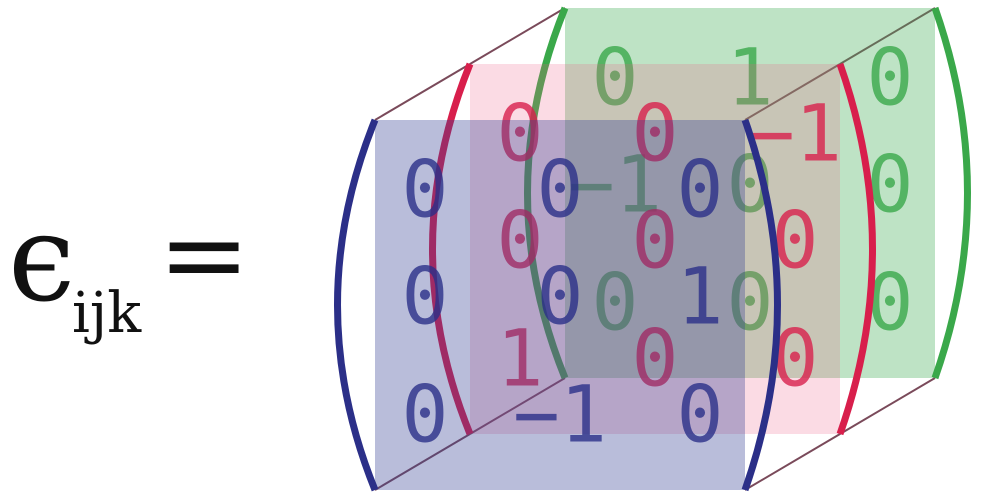 Image resolution: width=1000 pixels, height=500 pixels. I want to click on equals-sign: =, so click(204, 254).